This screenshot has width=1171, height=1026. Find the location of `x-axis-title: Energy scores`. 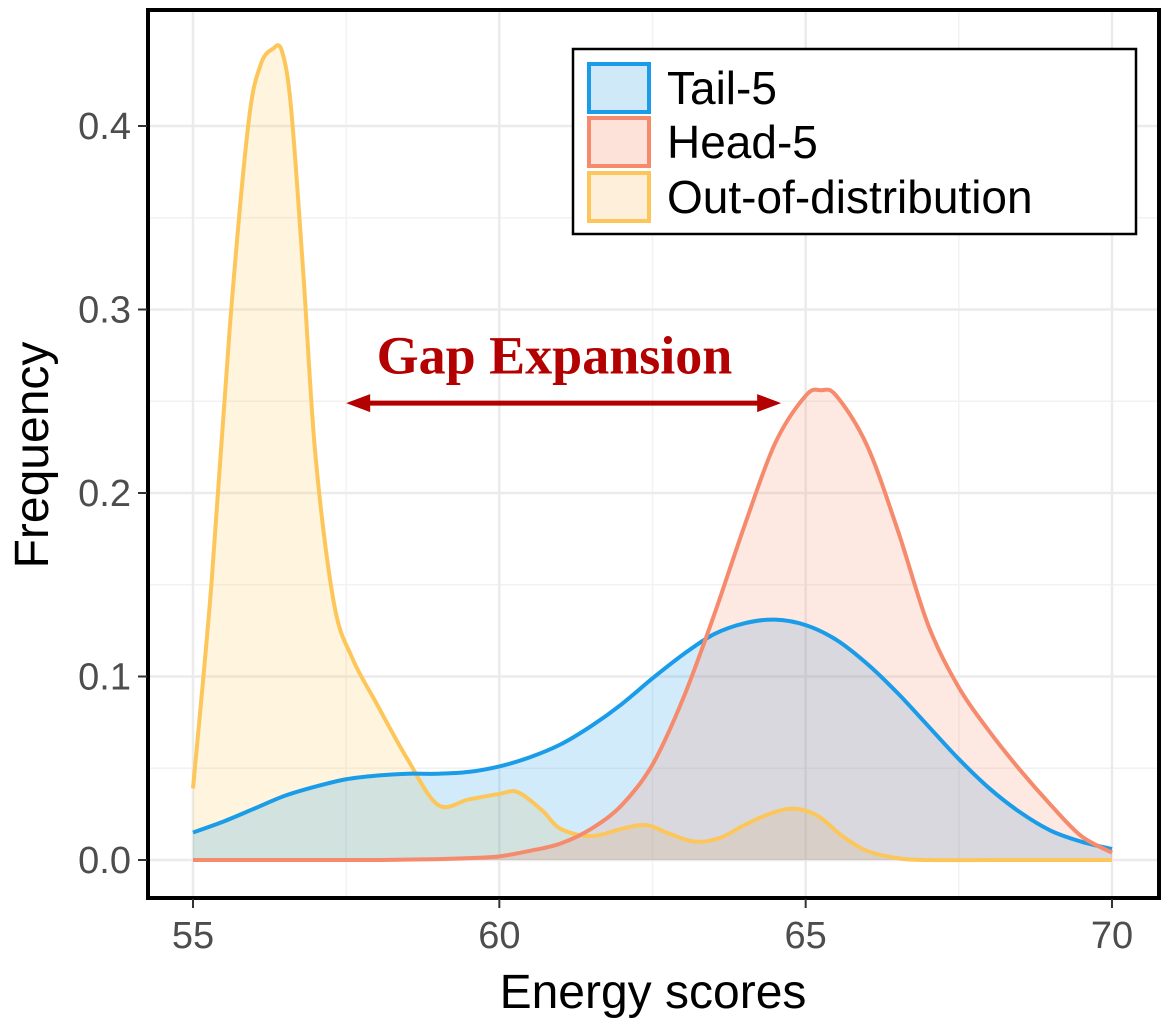

x-axis-title: Energy scores is located at coordinates (653, 992).